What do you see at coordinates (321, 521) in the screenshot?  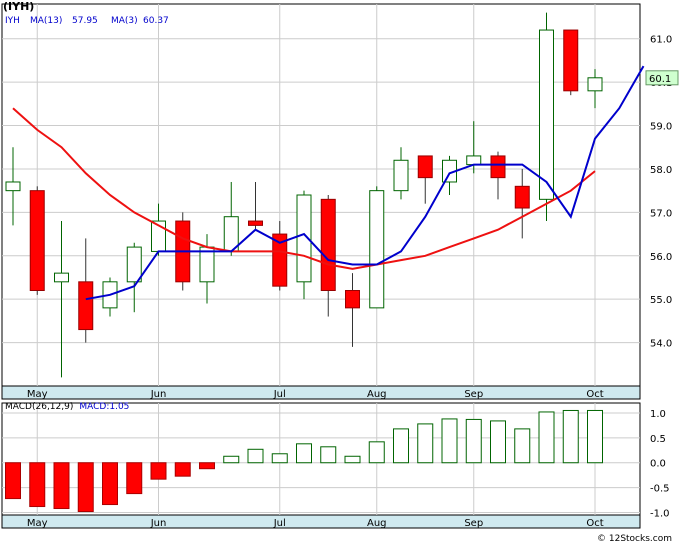 I see `macd-x-axis-band` at bounding box center [321, 521].